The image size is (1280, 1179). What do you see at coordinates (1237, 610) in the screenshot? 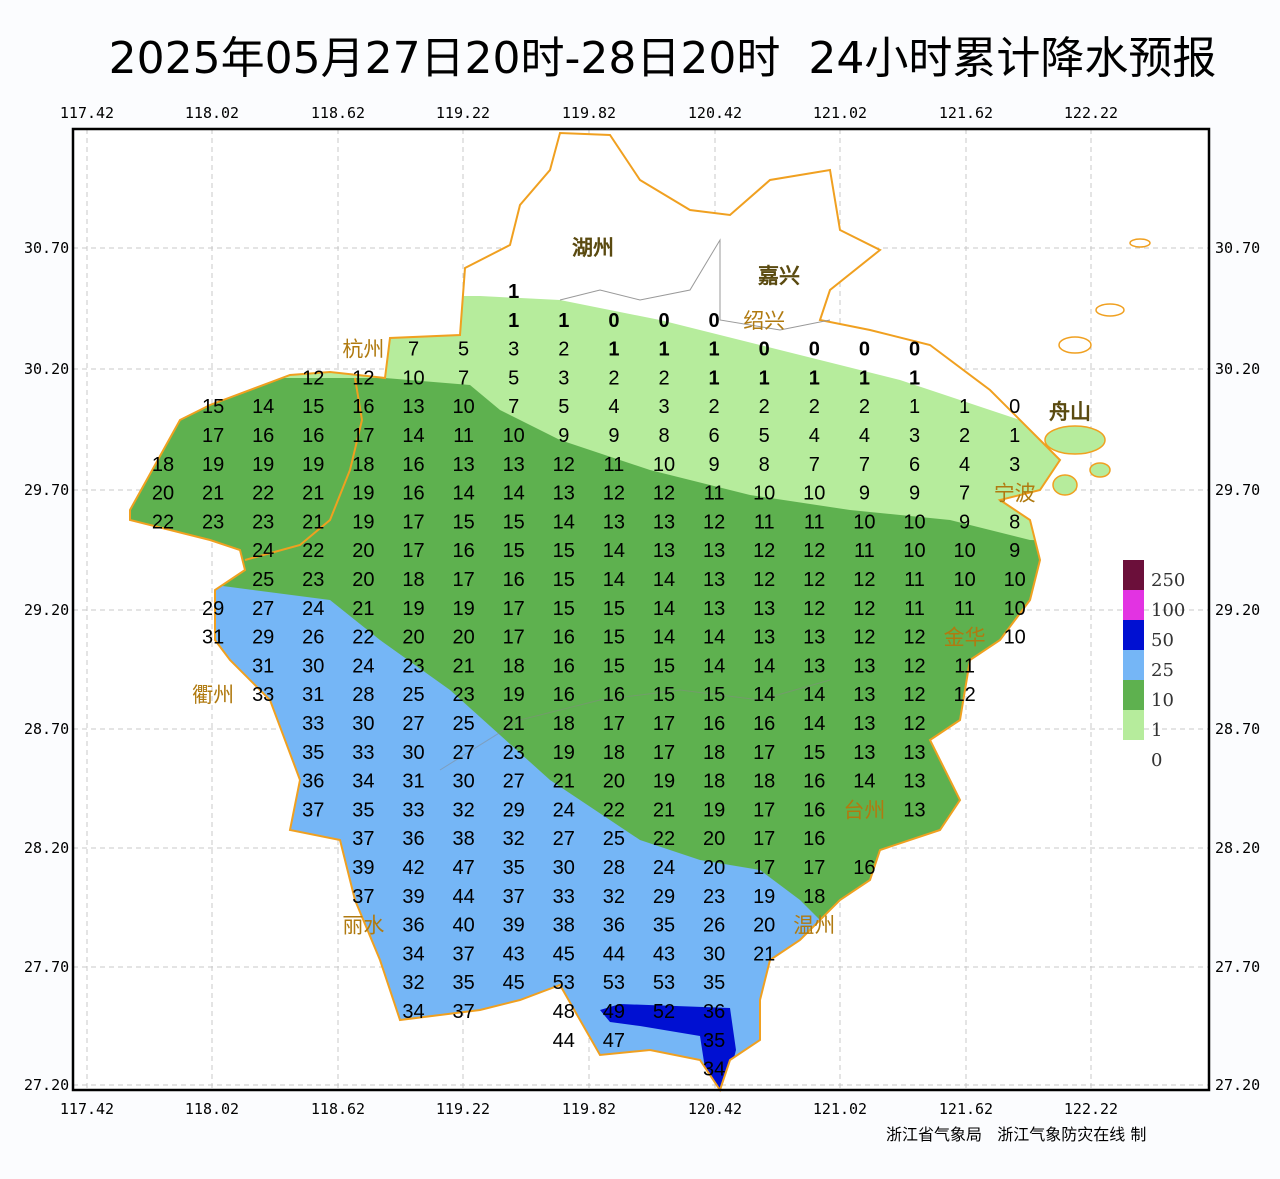
I see `lat-tick-right: 29.20` at bounding box center [1237, 610].